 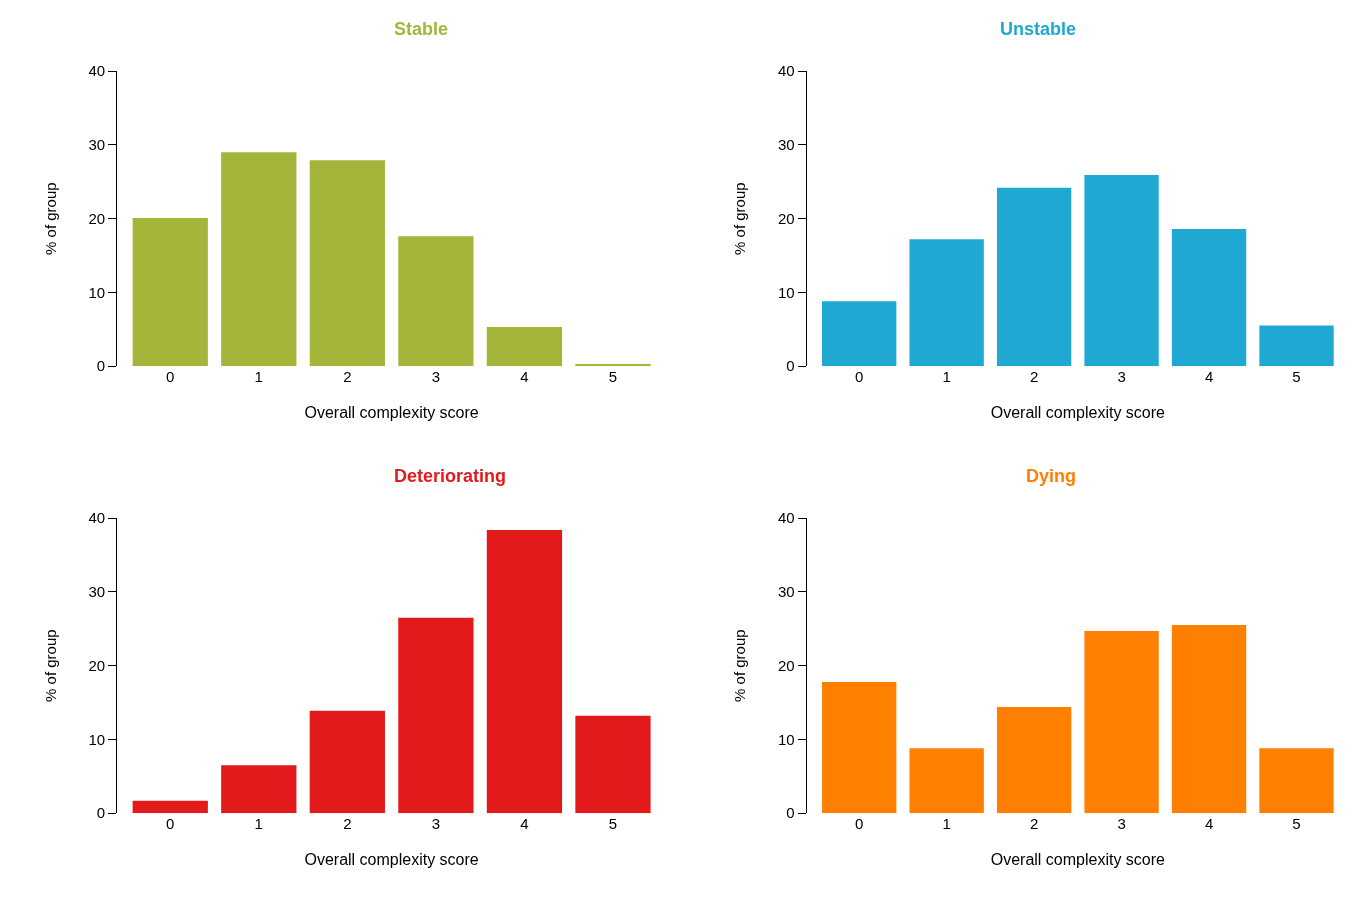 I want to click on chart-title: Deteriorating, so click(x=450, y=476).